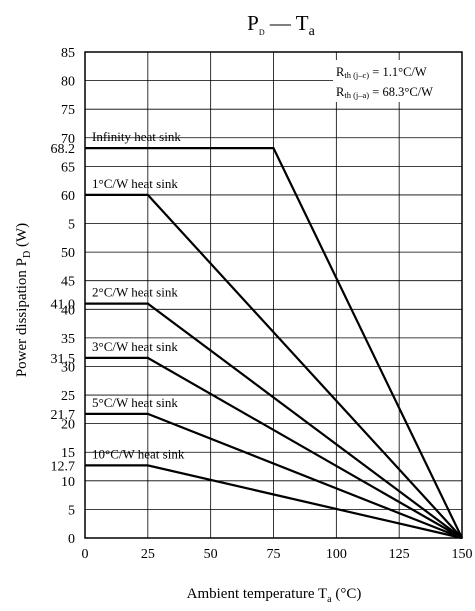 This screenshot has height=611, width=475. Describe the element at coordinates (63, 149) in the screenshot. I see `y-extra-tick-label: 68.2` at that location.